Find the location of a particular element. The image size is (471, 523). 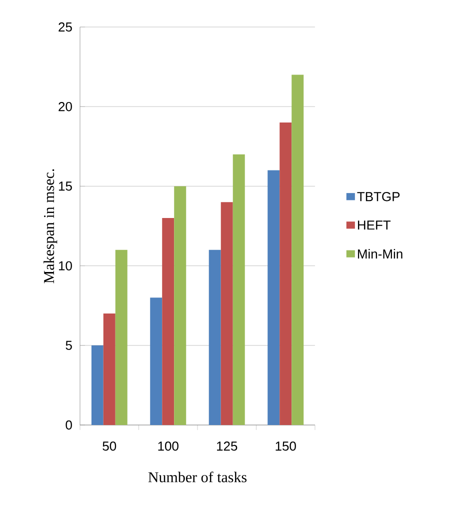

legend-label: Min-Min is located at coordinates (380, 253).